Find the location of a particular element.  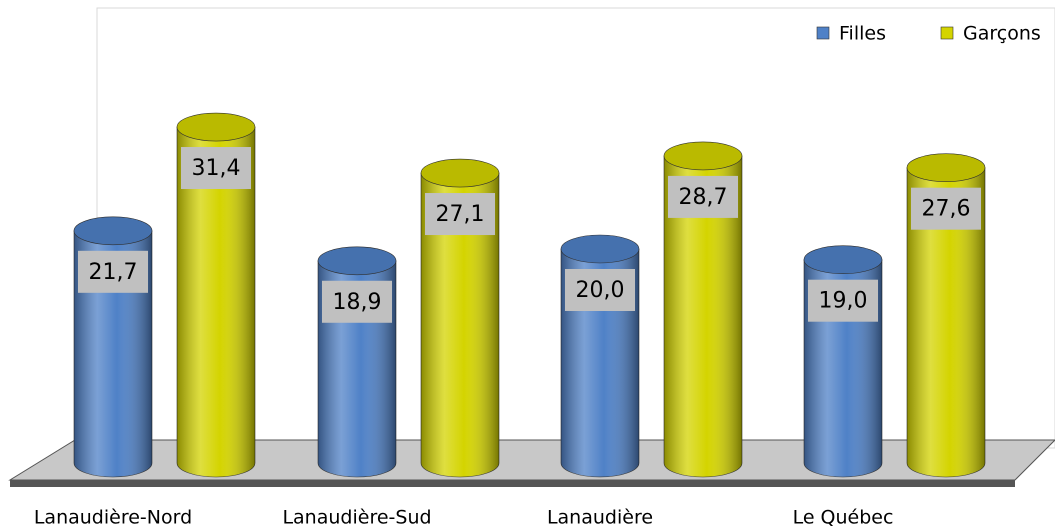

value-label: 20,0 is located at coordinates (600, 290).